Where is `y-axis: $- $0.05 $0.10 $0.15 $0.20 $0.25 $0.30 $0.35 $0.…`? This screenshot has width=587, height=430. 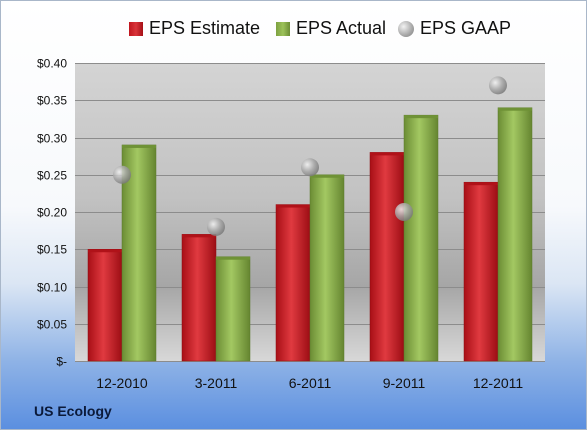
y-axis: $- $0.05 $0.10 $0.15 $0.20 $0.25 $0.30 $0.35 $0.… is located at coordinates (52, 213).